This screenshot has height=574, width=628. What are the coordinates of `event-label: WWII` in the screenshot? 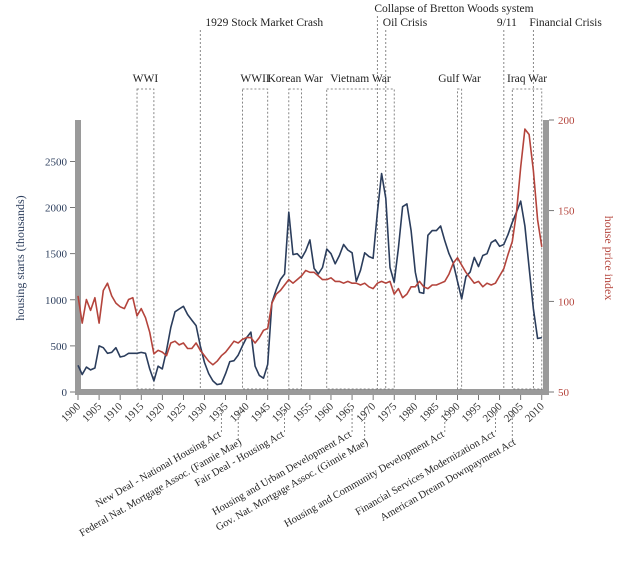 It's located at (255, 79).